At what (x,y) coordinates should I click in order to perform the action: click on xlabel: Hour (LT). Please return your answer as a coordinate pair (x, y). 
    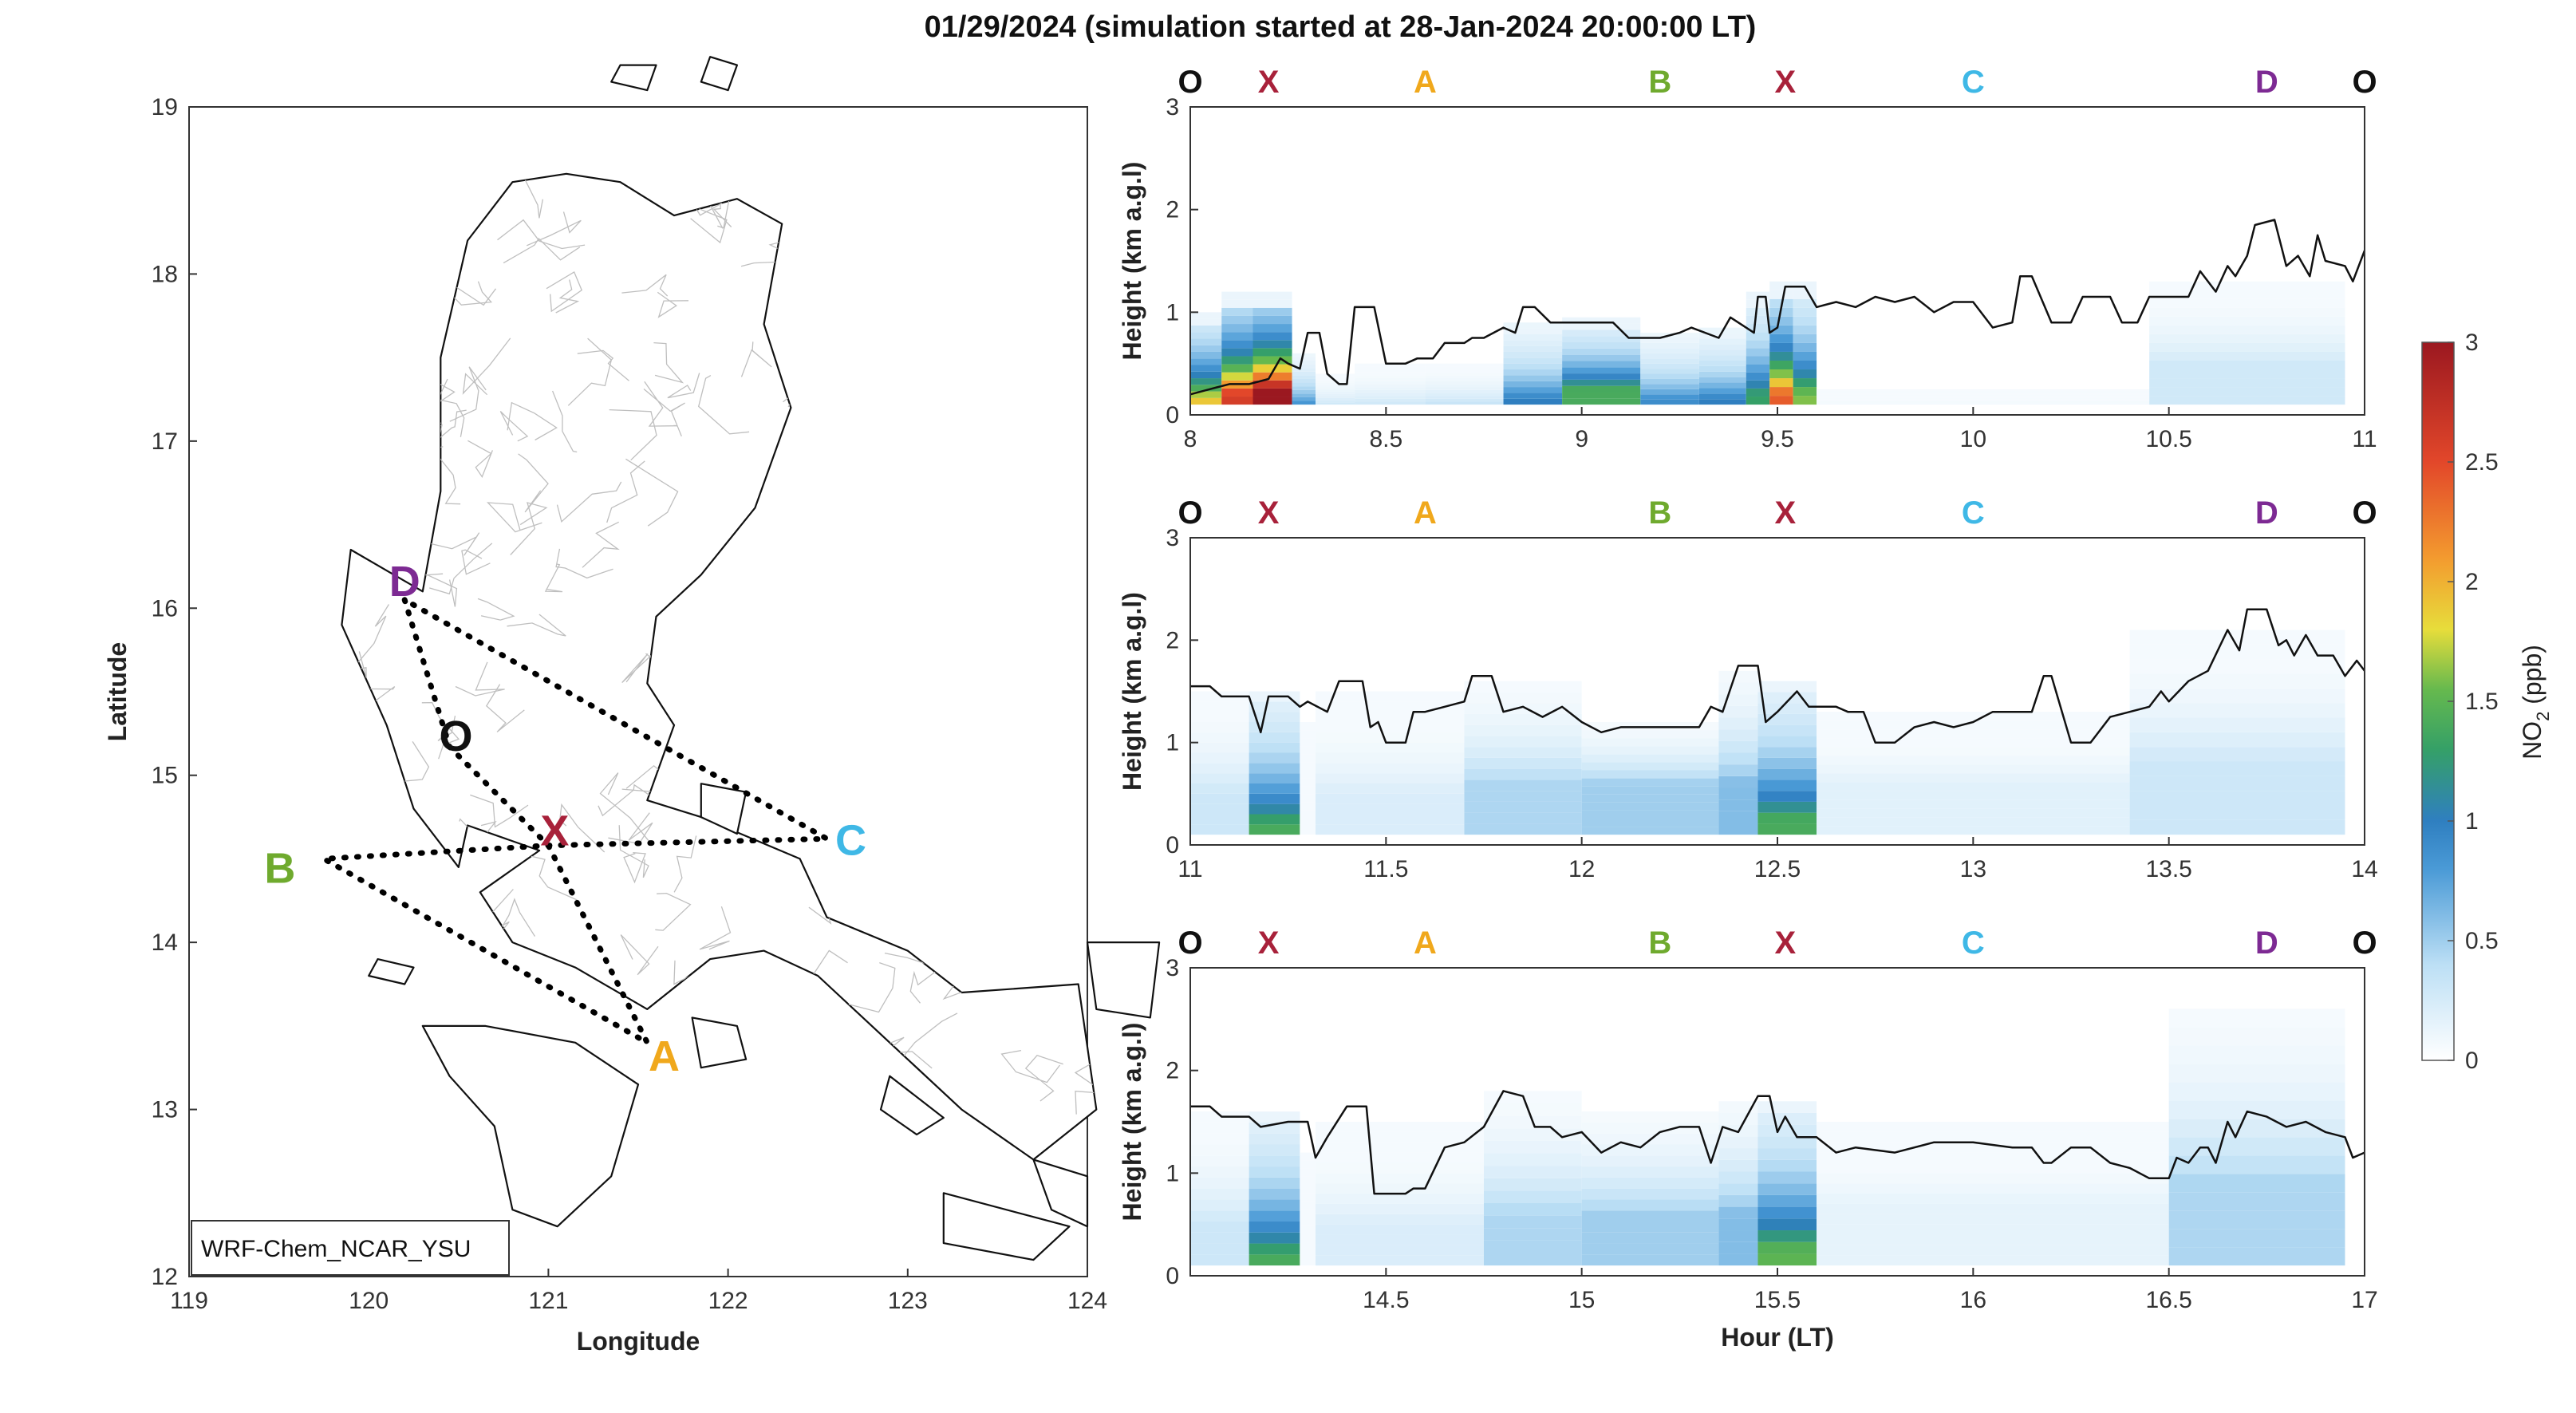
    Looking at the image, I should click on (1777, 1337).